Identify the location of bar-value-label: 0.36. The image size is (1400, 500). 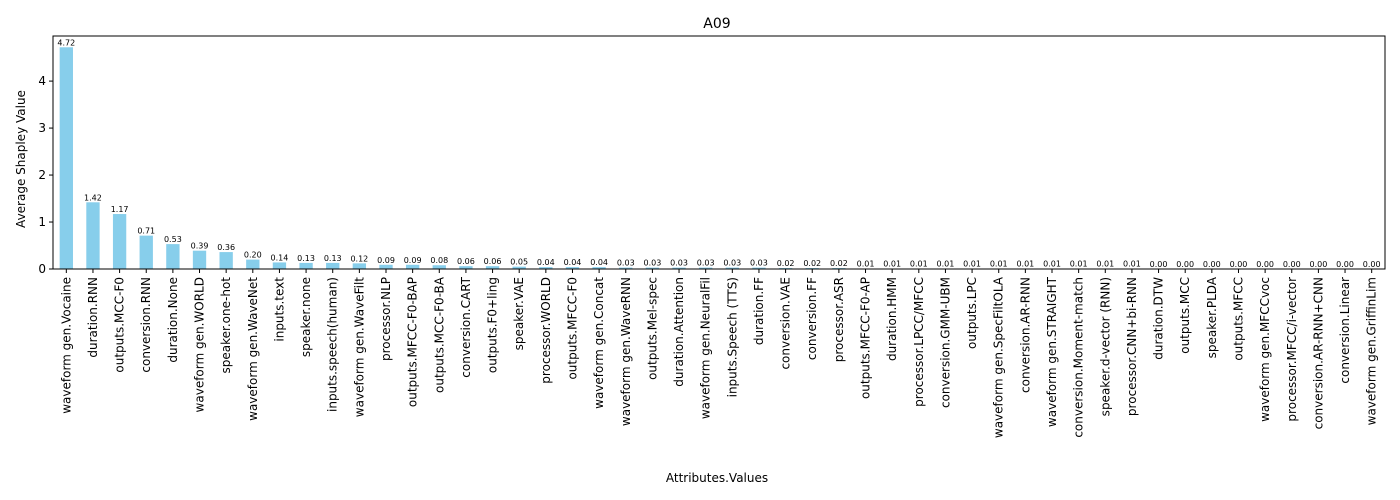
(226, 247).